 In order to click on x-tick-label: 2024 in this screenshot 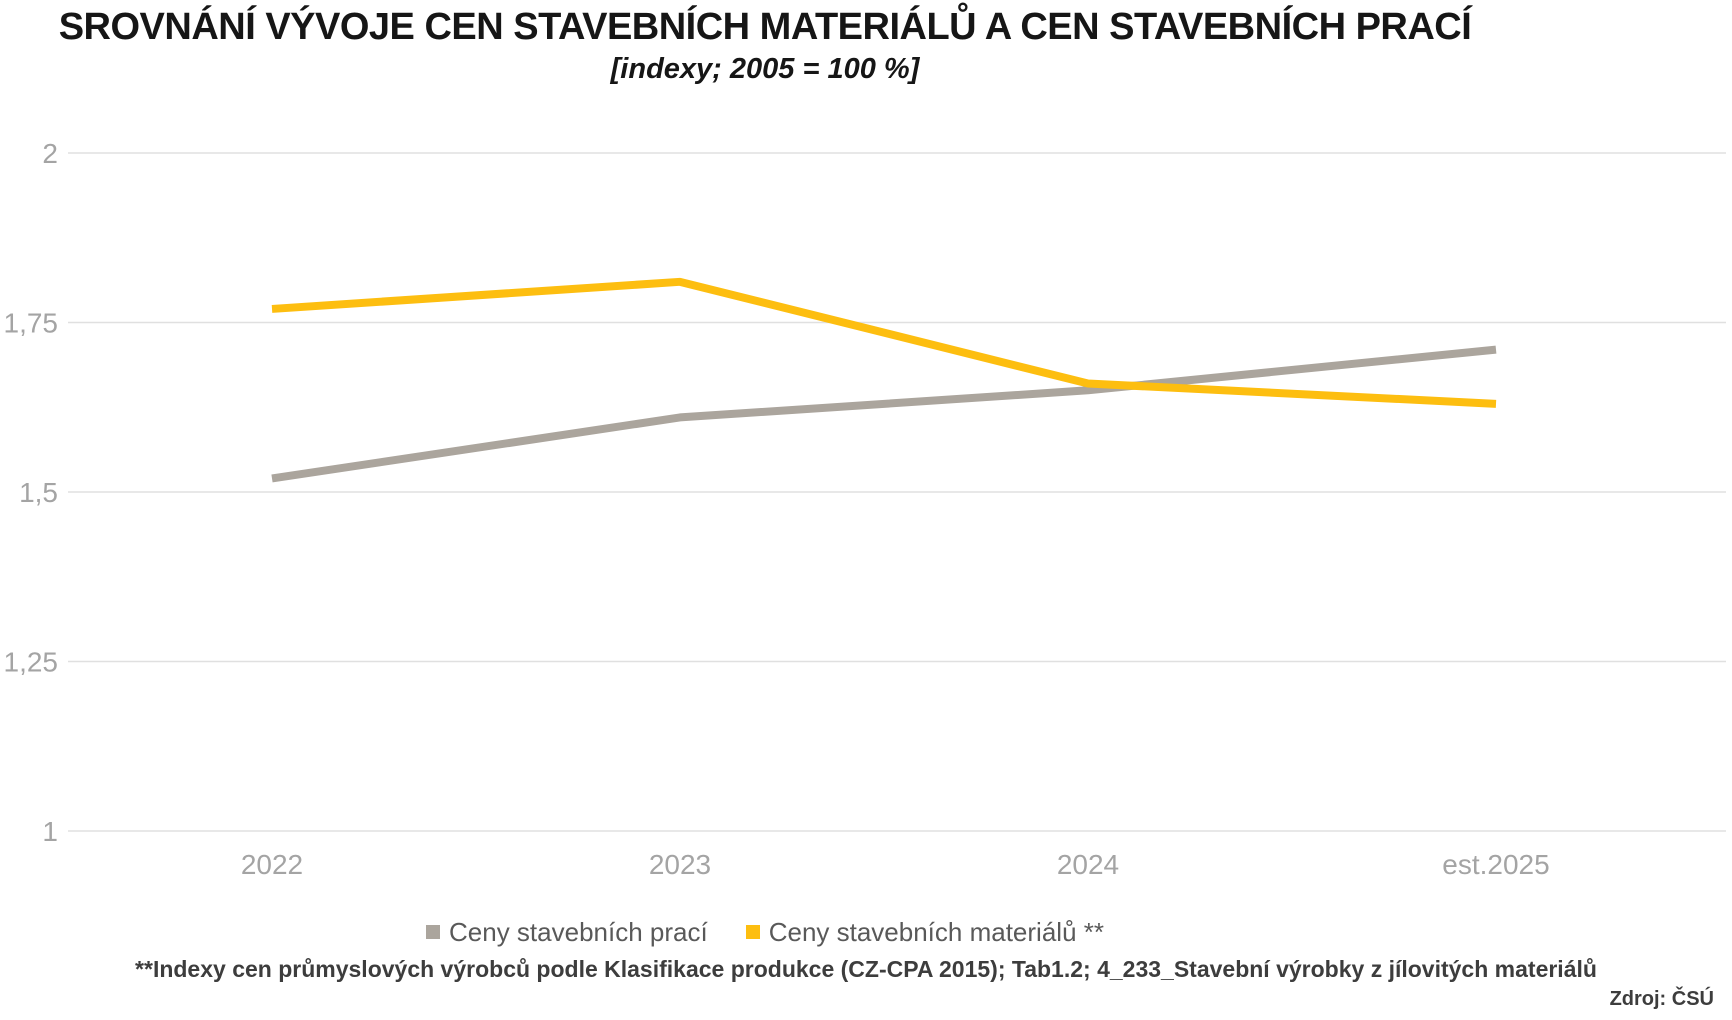, I will do `click(1088, 864)`.